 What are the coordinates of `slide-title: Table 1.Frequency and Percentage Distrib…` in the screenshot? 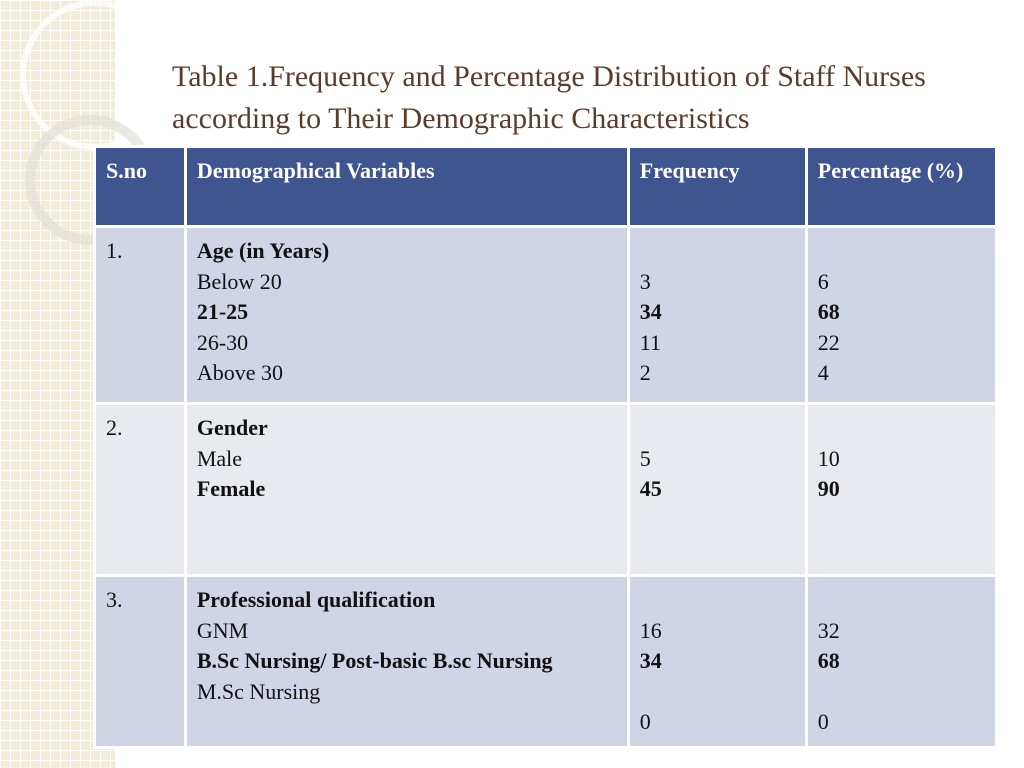 It's located at (549, 97).